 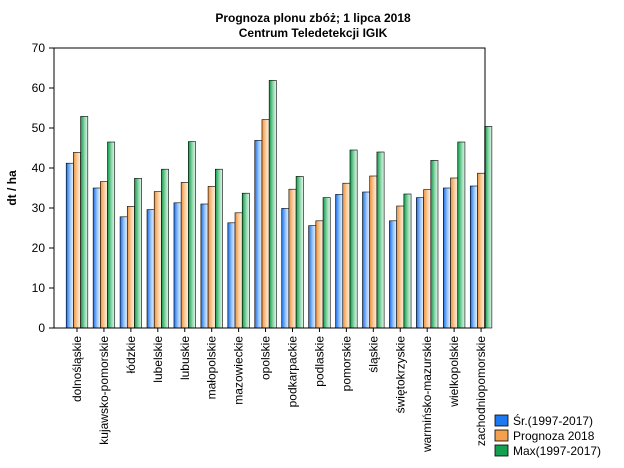 What do you see at coordinates (373, 354) in the screenshot?
I see `x-category-label: śląskie` at bounding box center [373, 354].